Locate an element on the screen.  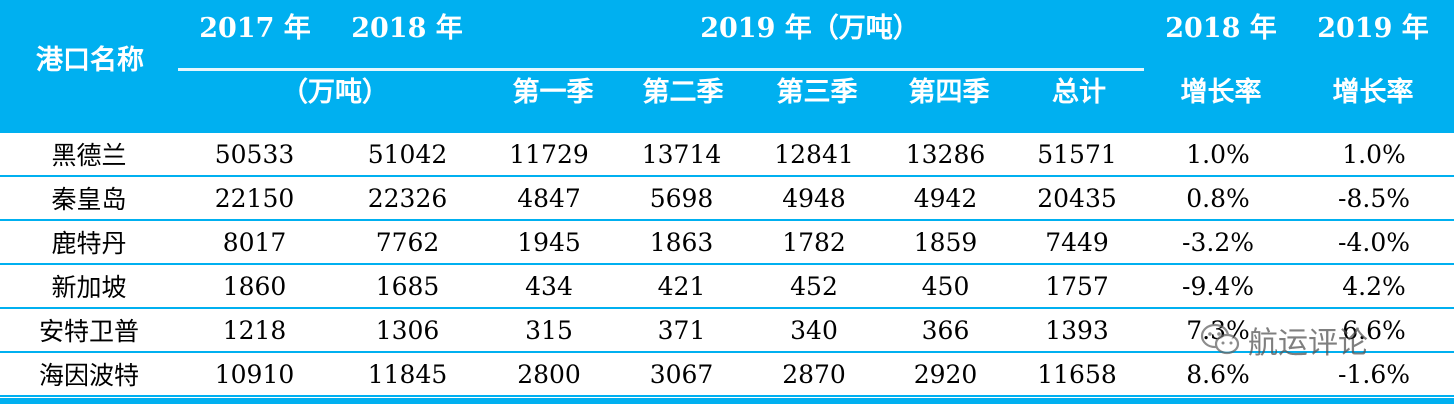
cell-q4: 2920 is located at coordinates (945, 374).